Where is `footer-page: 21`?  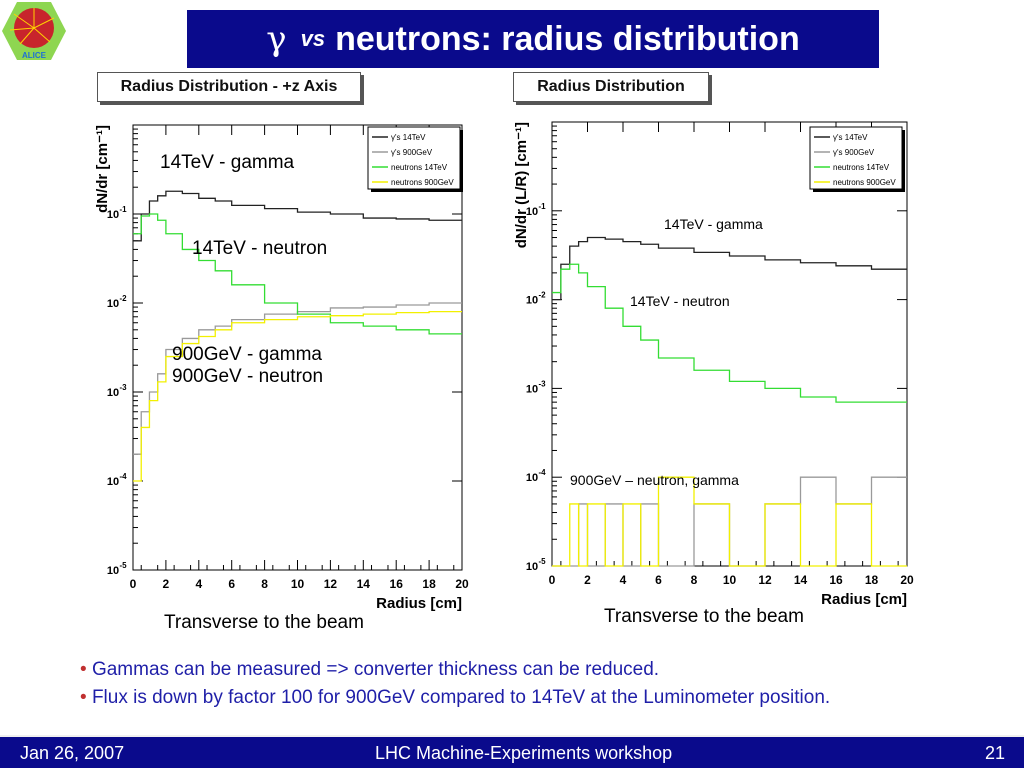 footer-page: 21 is located at coordinates (995, 753).